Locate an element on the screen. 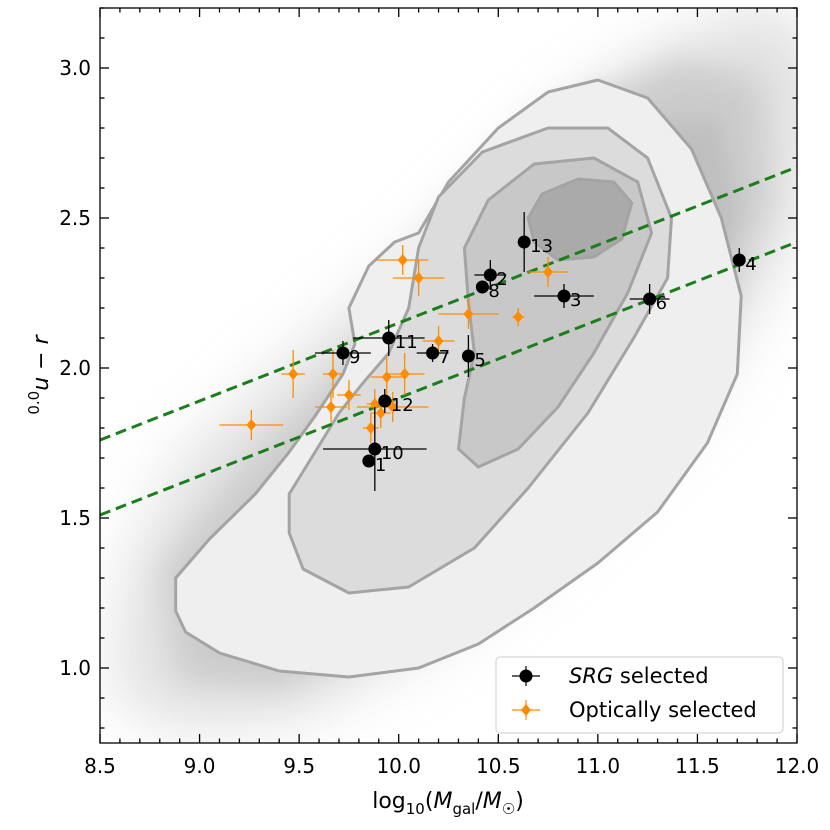 The height and width of the screenshot is (830, 830). legend-box is located at coordinates (639, 695).